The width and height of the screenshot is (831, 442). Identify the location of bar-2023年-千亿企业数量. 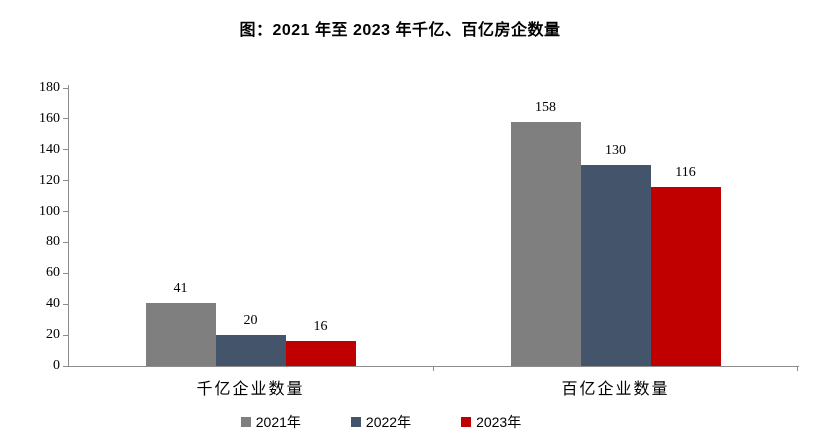
(320, 353).